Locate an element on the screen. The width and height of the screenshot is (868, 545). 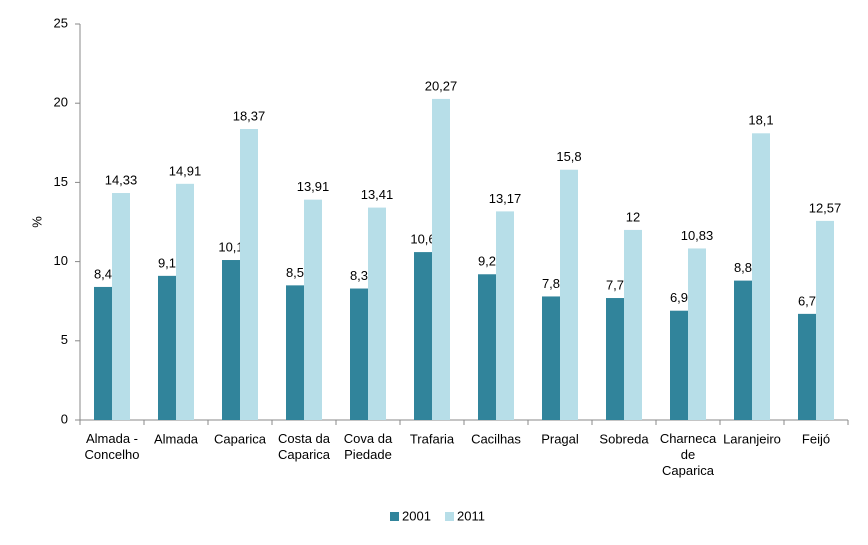
y-axis-label: % is located at coordinates (36, 222).